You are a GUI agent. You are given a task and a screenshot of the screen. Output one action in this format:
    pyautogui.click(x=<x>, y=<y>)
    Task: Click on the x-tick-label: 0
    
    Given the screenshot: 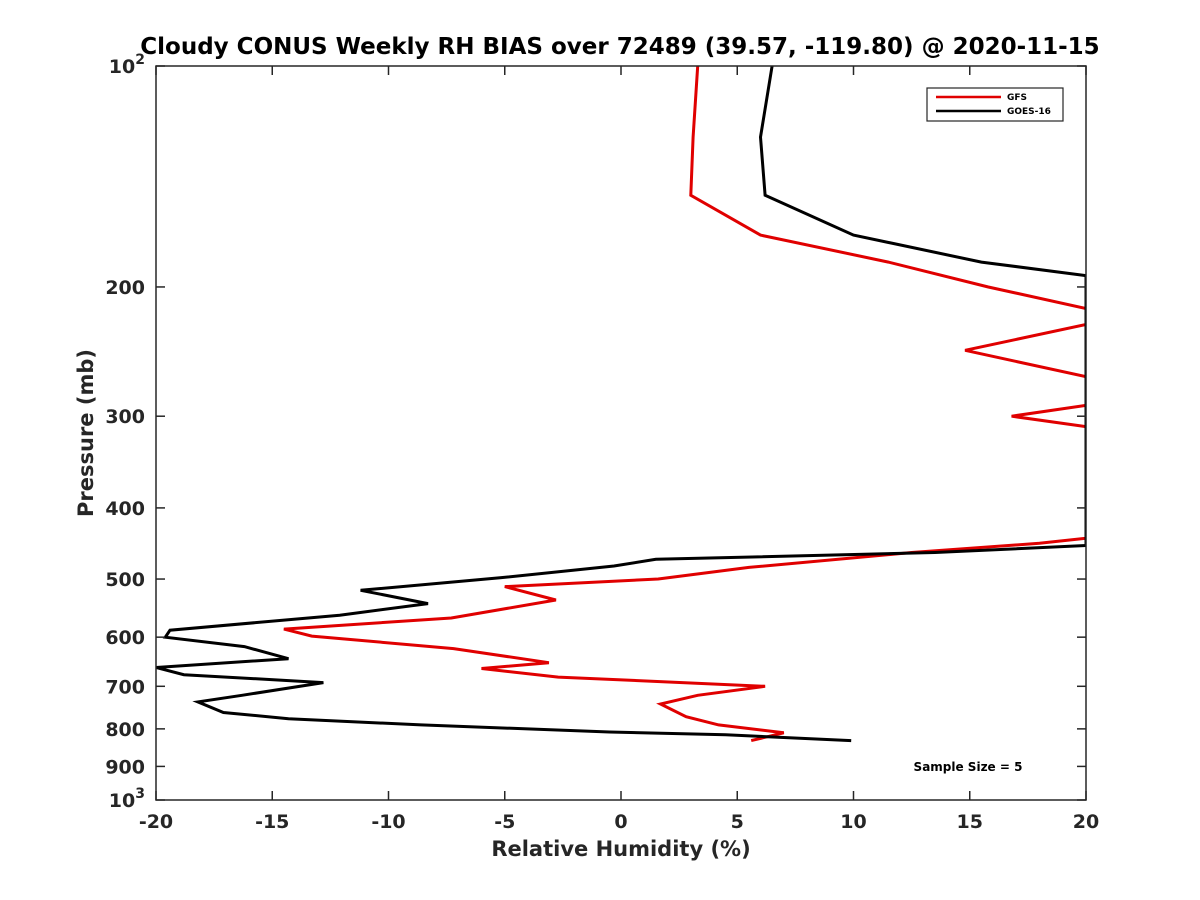 What is the action you would take?
    pyautogui.click(x=620, y=822)
    